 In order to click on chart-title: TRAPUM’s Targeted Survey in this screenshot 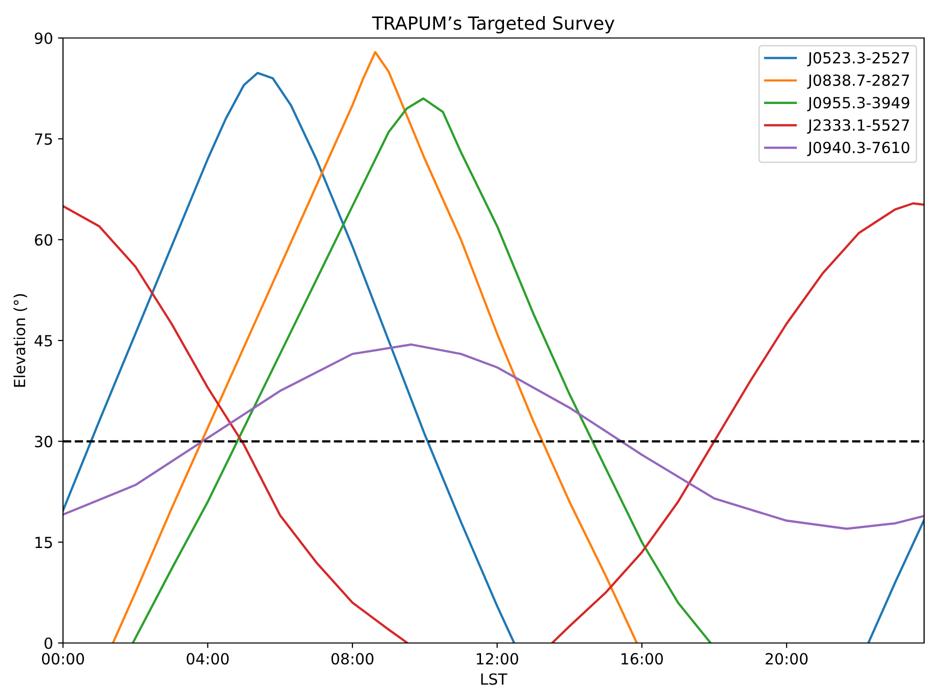, I will do `click(493, 25)`.